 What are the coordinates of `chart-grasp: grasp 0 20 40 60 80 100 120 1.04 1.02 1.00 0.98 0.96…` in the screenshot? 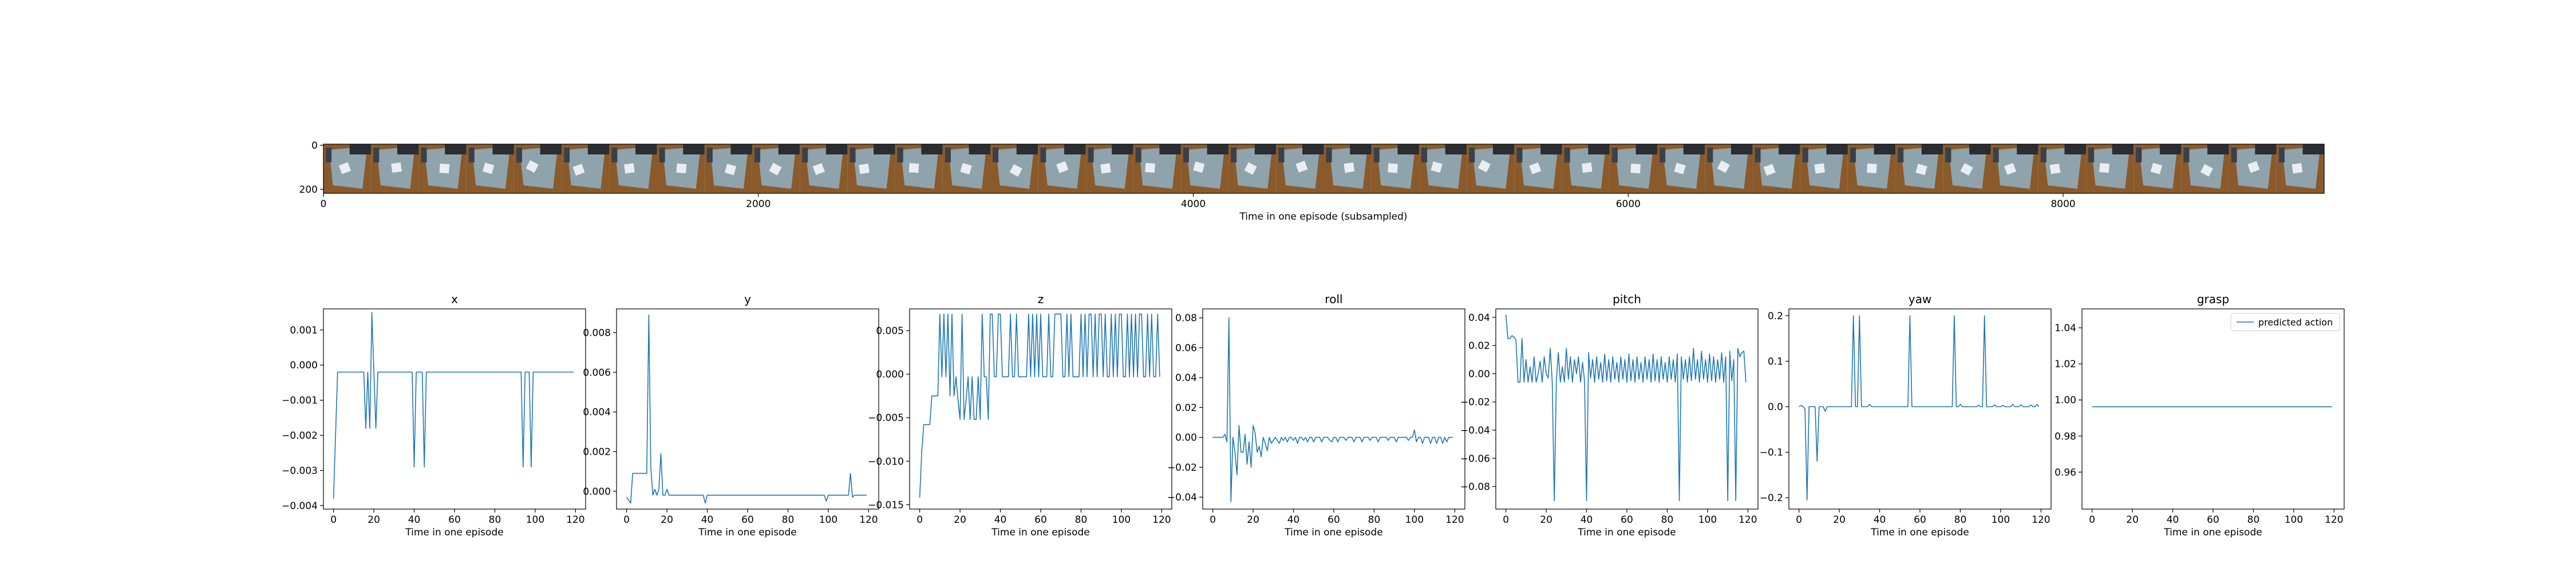 It's located at (2200, 415).